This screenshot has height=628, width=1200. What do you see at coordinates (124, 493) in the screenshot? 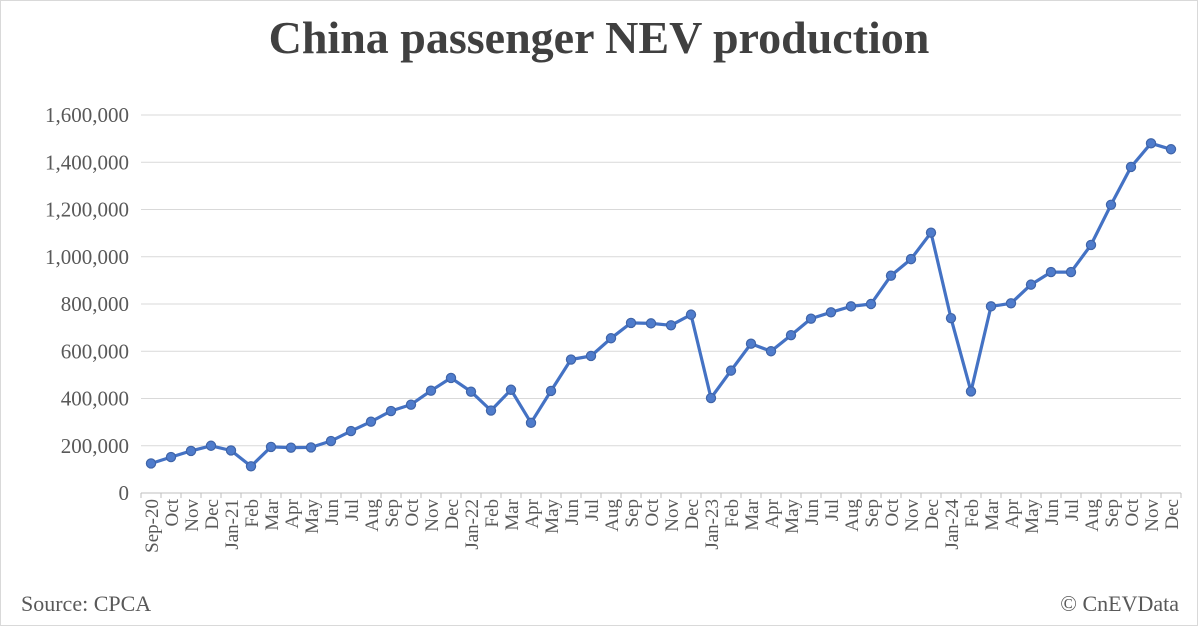
I see `y-tick-label: 0` at bounding box center [124, 493].